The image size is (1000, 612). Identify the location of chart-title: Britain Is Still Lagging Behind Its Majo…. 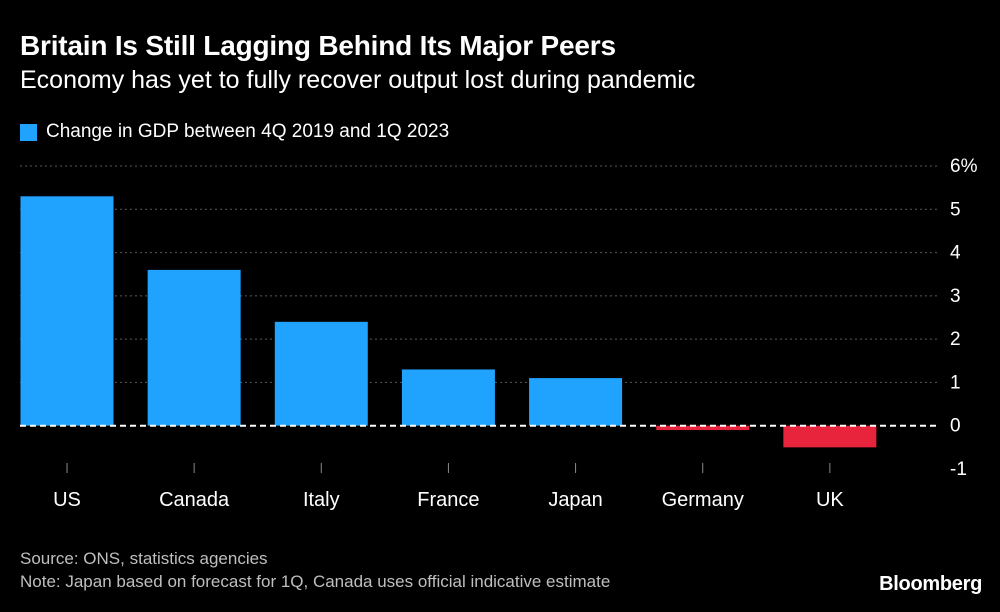
(318, 45).